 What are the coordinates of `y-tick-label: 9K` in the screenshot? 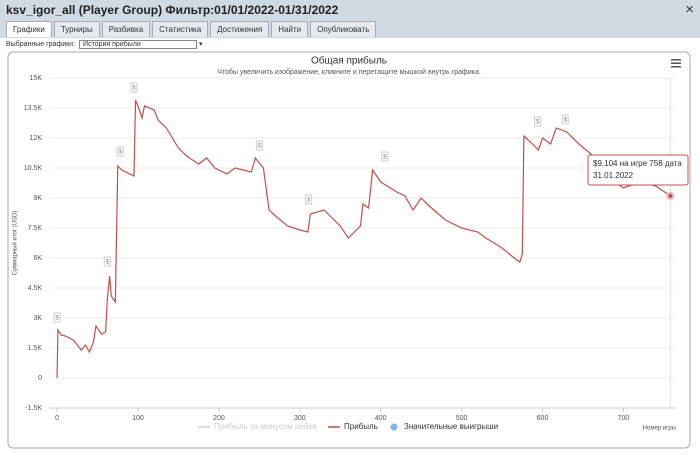 It's located at (37, 198).